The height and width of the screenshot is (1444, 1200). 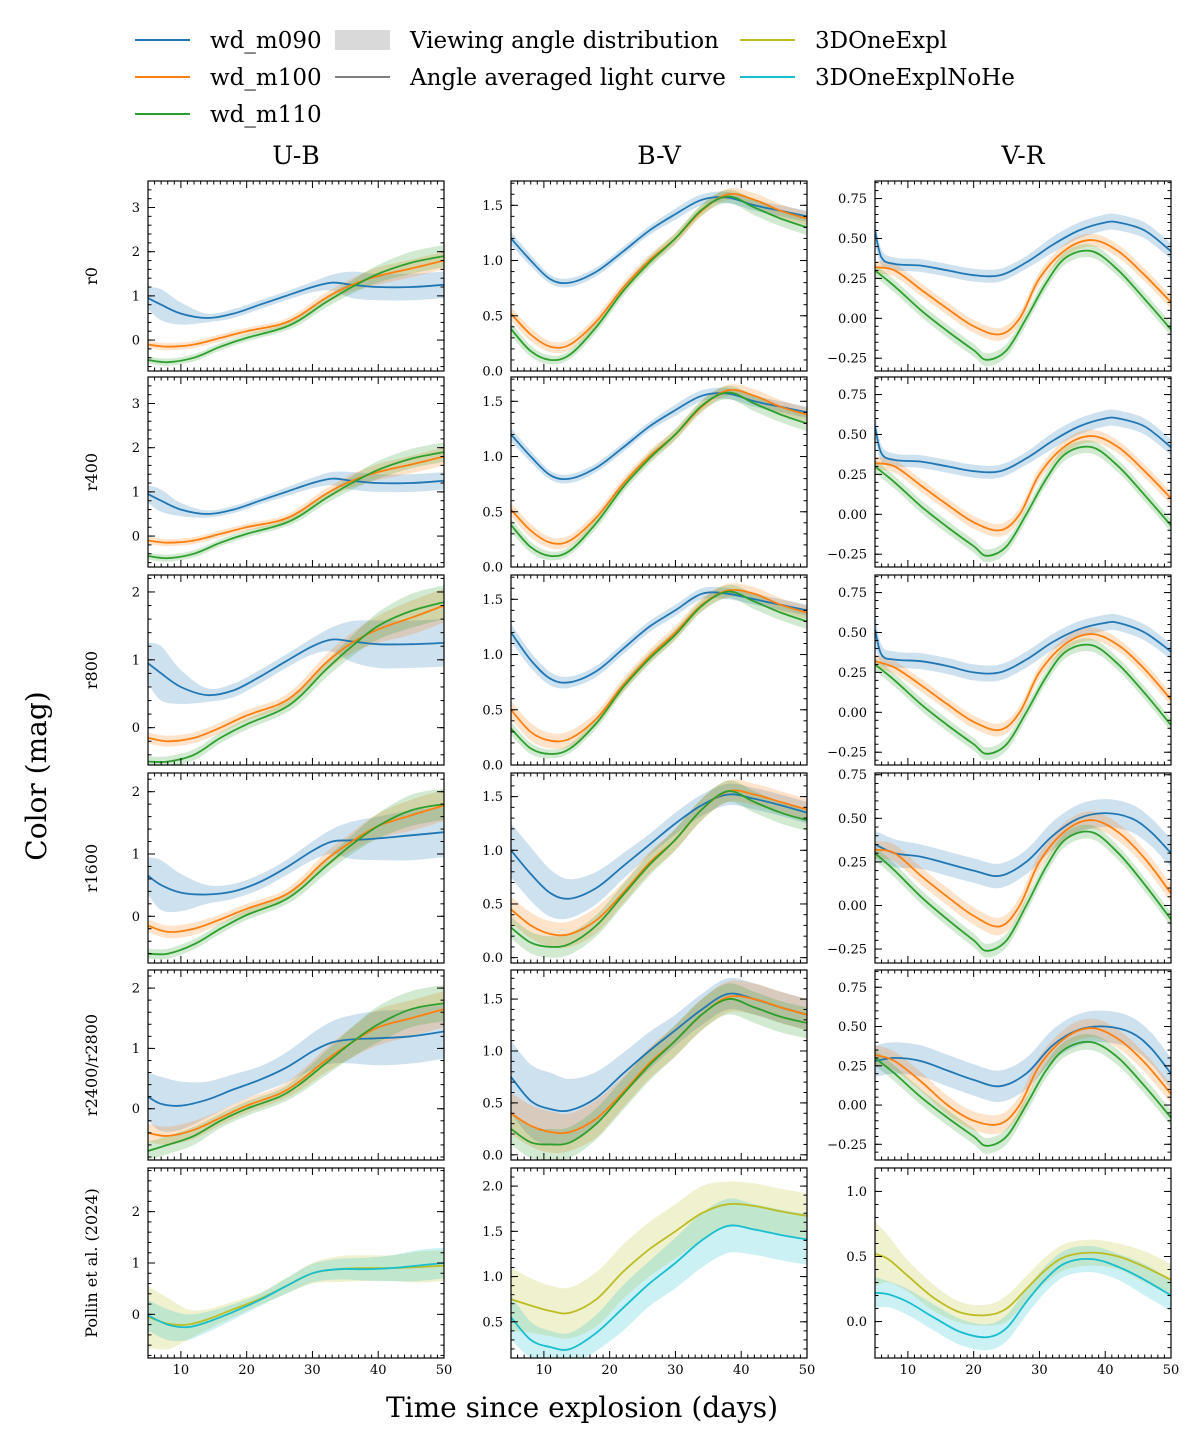 I want to click on panel-r5-c0: 10 20 30 40 50 0 1 2, so click(x=292, y=1272).